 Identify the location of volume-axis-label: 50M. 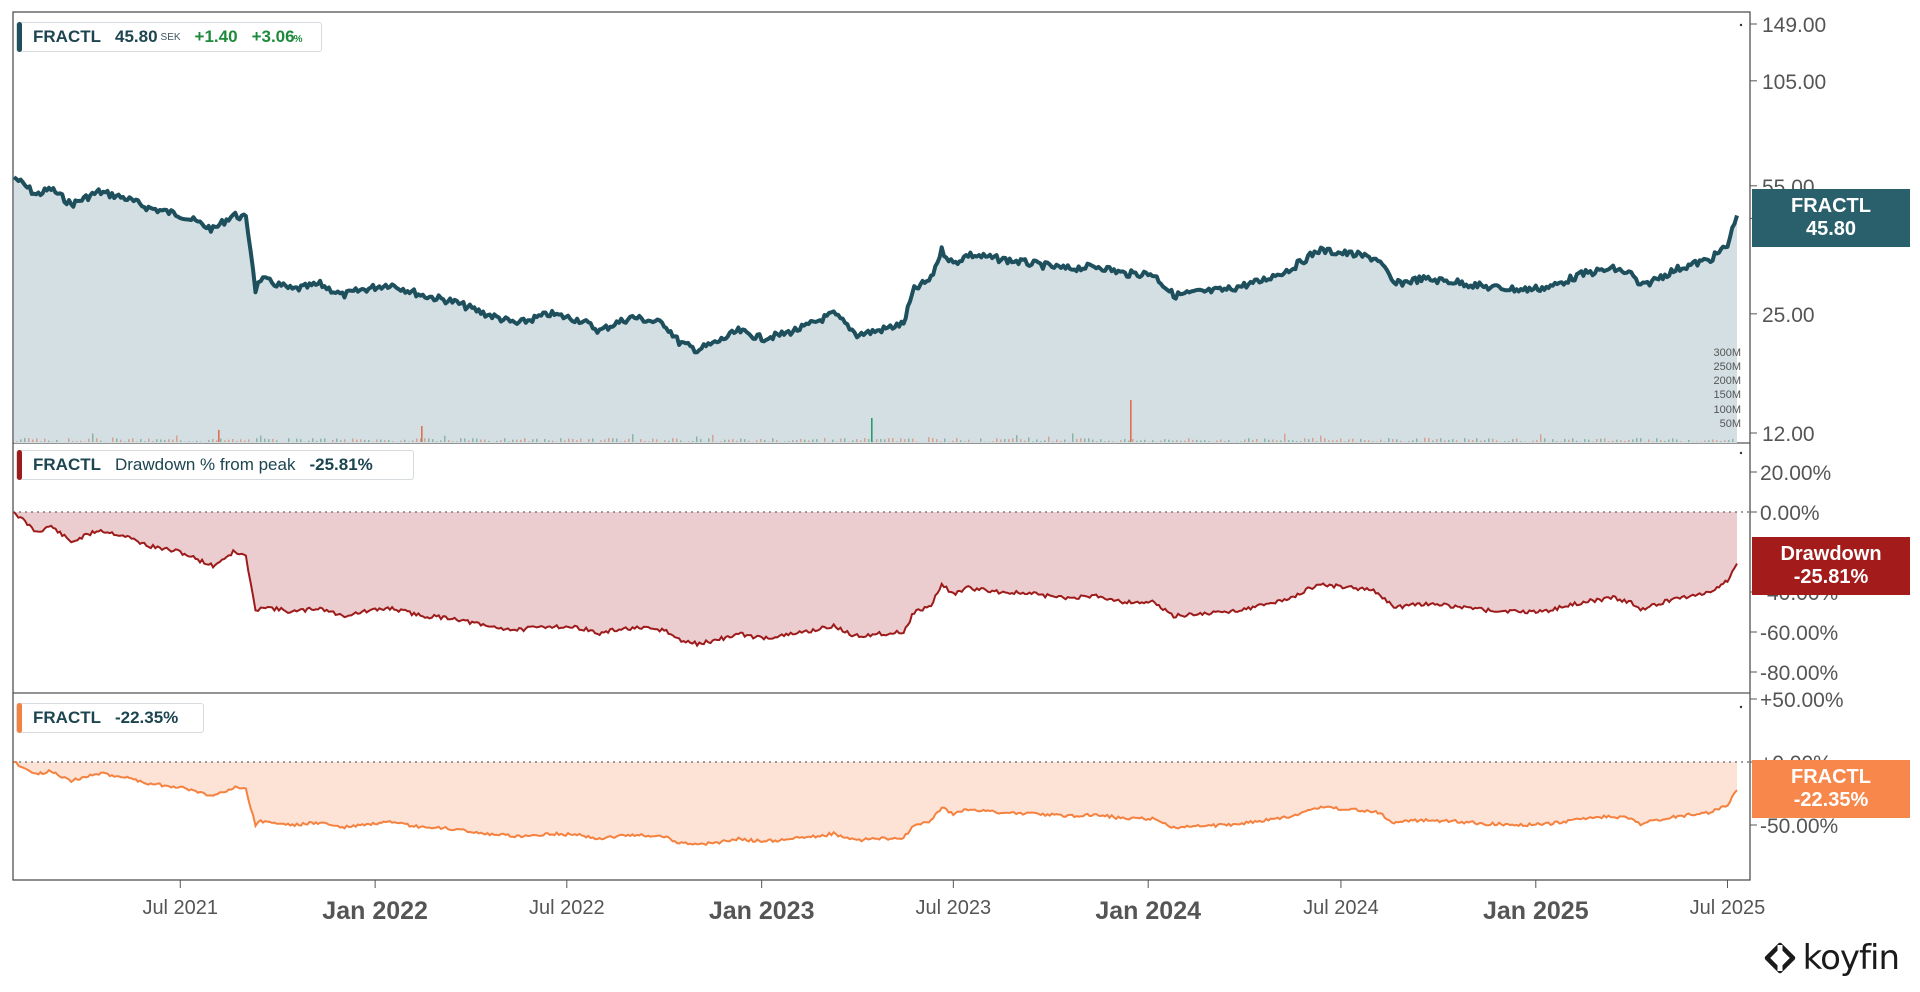
(1730, 424).